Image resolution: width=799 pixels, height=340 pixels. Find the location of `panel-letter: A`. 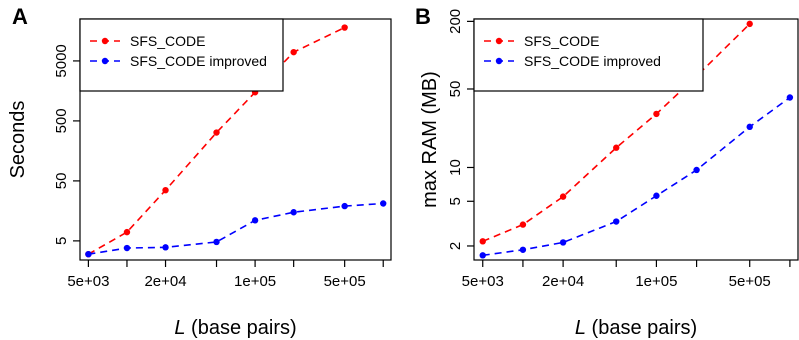

panel-letter: A is located at coordinates (20, 16).